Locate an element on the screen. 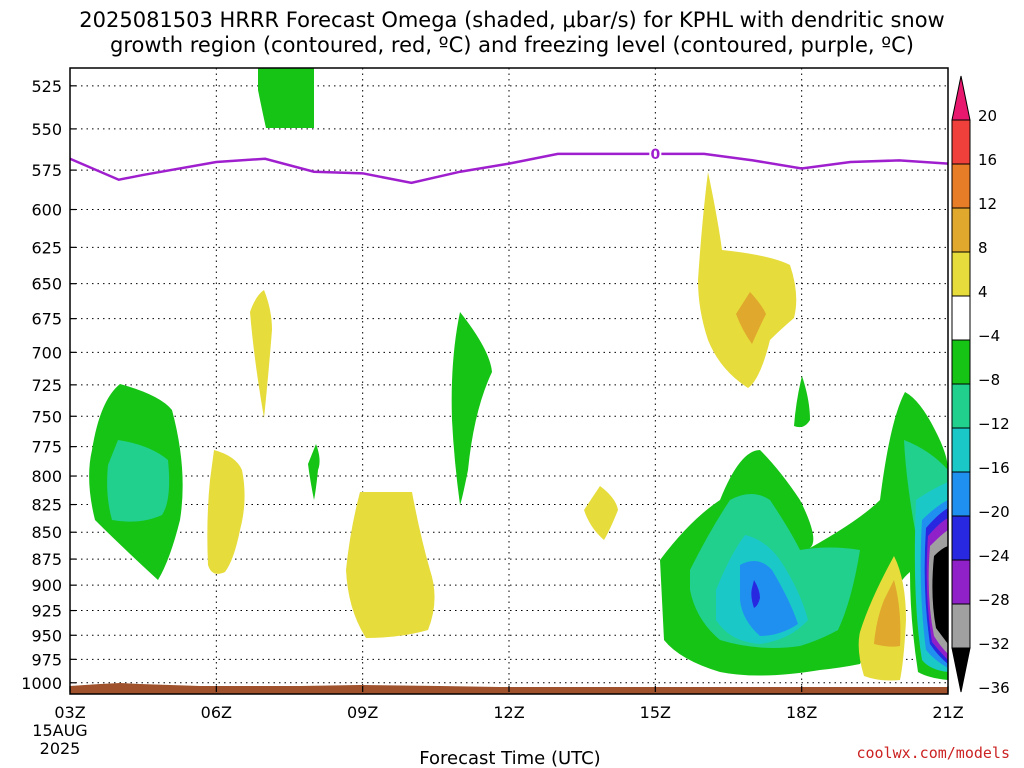  colorbar-arrow-bottom is located at coordinates (961, 670).